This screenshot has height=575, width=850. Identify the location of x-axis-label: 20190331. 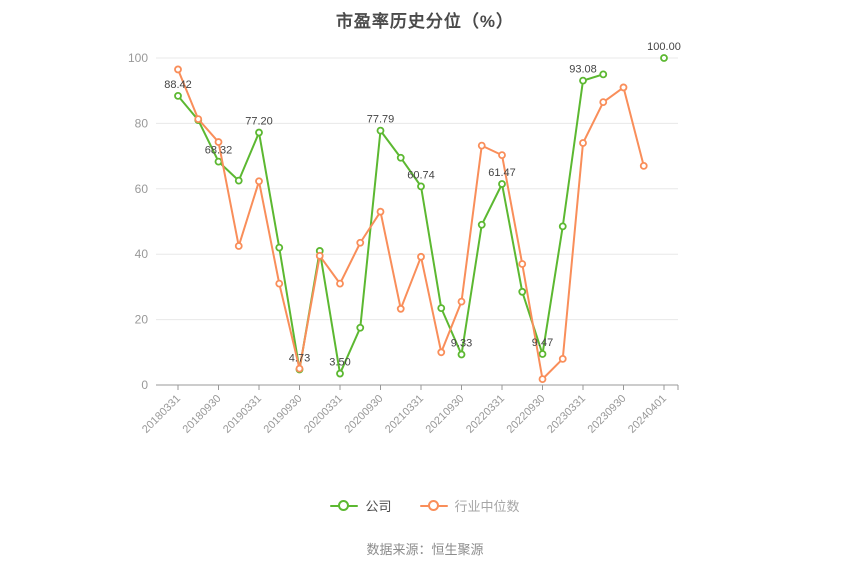
(242, 414).